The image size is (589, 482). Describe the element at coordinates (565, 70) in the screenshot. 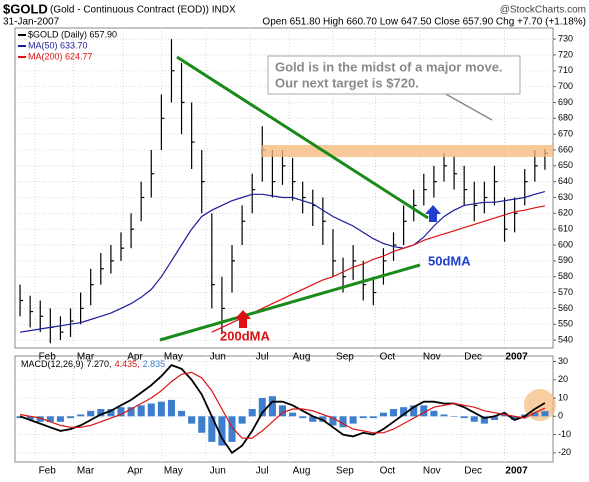

I see `y-tick-label: 710` at that location.